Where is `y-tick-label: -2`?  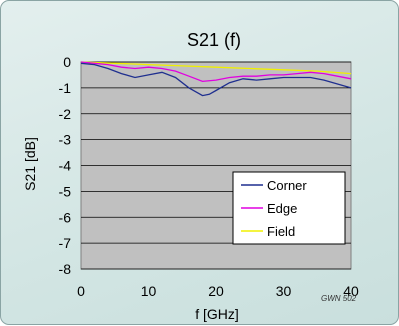
y-tick-label: -2 is located at coordinates (65, 114).